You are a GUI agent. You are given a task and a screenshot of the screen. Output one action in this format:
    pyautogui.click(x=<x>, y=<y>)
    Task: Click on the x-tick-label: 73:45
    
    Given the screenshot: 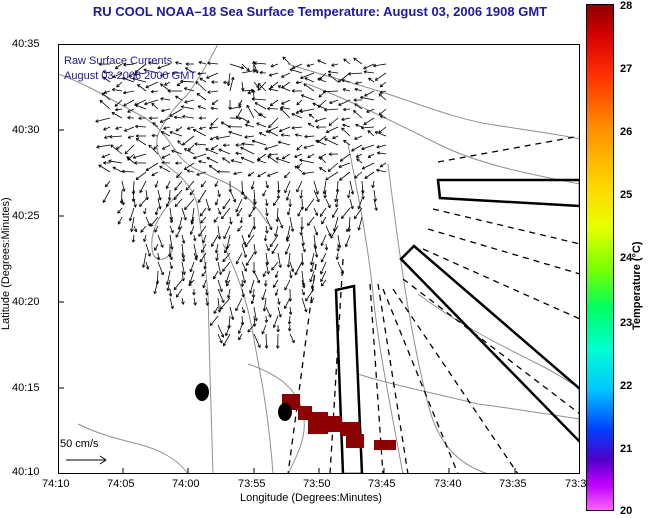 What is the action you would take?
    pyautogui.click(x=382, y=484)
    